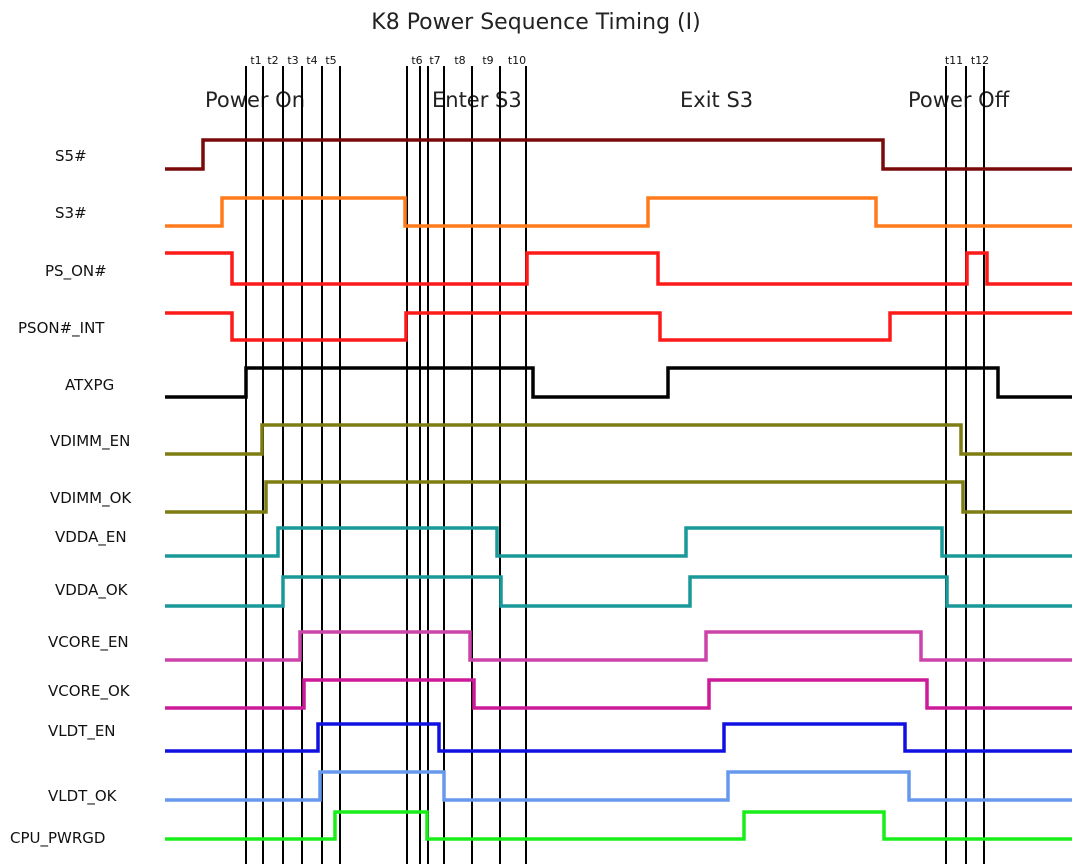 Image resolution: width=1072 pixels, height=867 pixels. I want to click on signal-label-s5: S5#, so click(71, 156).